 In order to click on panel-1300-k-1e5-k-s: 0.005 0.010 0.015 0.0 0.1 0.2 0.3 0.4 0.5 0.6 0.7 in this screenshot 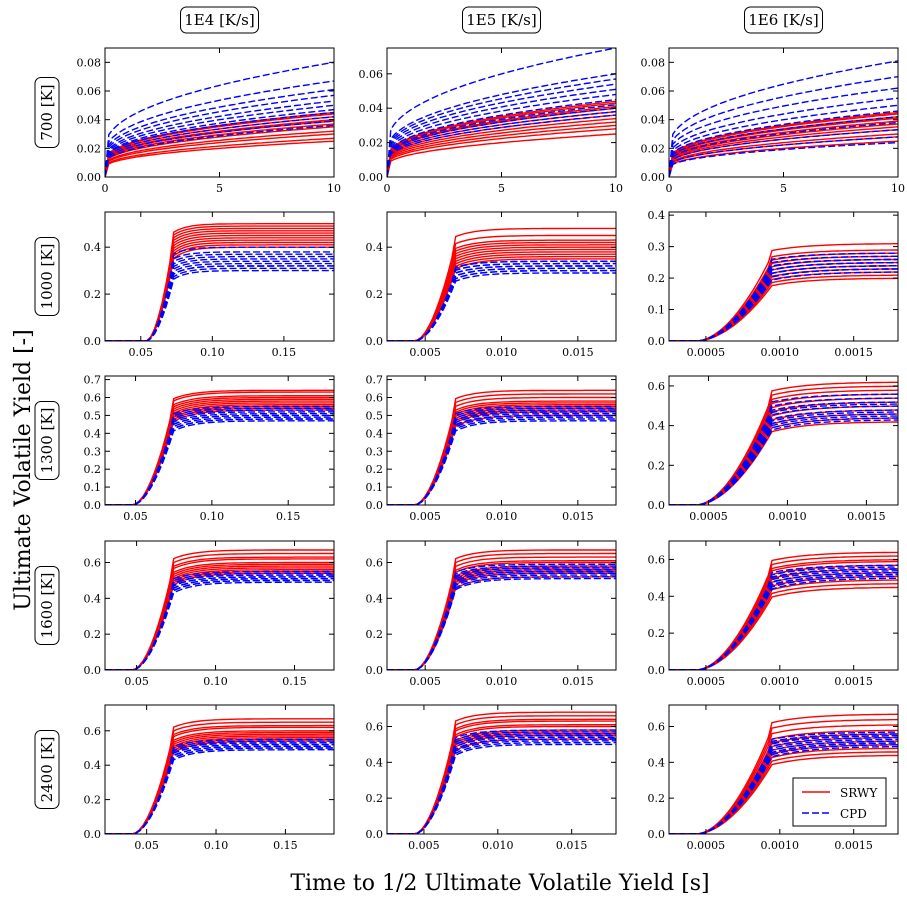, I will do `click(491, 448)`.